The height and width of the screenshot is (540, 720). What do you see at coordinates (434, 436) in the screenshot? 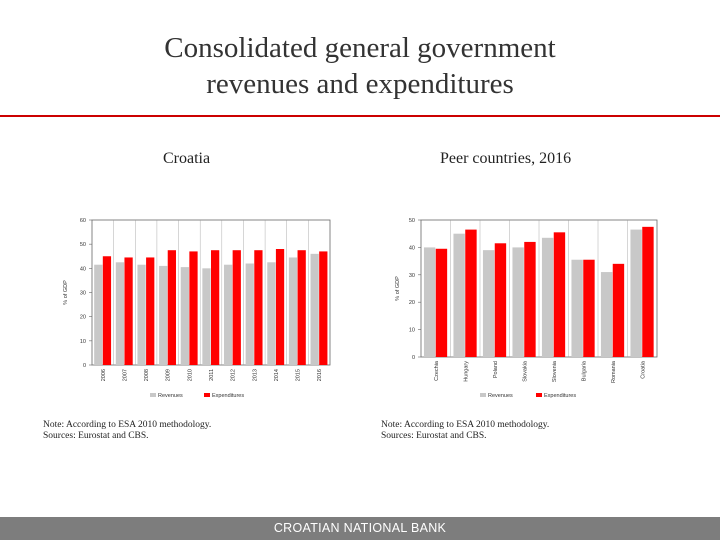
I see `right-note-sources: Sources: Eurostat and CBS.` at bounding box center [434, 436].